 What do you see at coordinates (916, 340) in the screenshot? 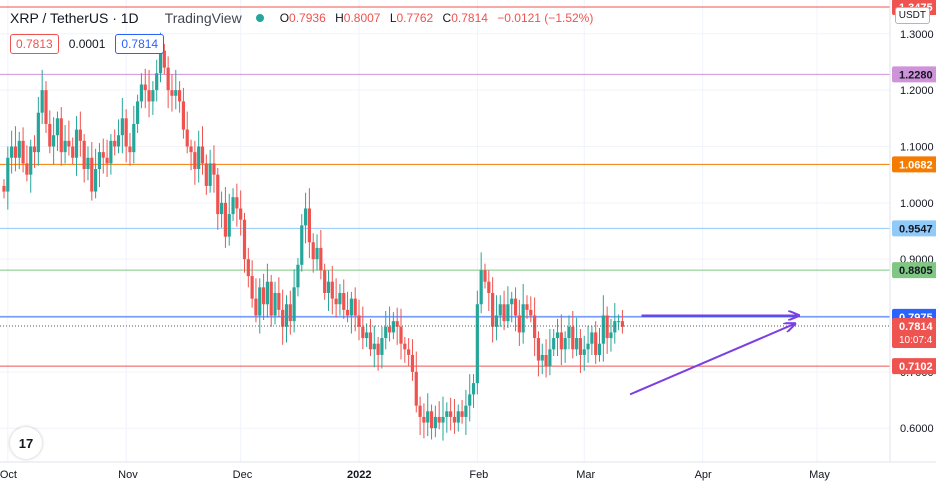
I see `countdown-label: 10:07:4` at bounding box center [916, 340].